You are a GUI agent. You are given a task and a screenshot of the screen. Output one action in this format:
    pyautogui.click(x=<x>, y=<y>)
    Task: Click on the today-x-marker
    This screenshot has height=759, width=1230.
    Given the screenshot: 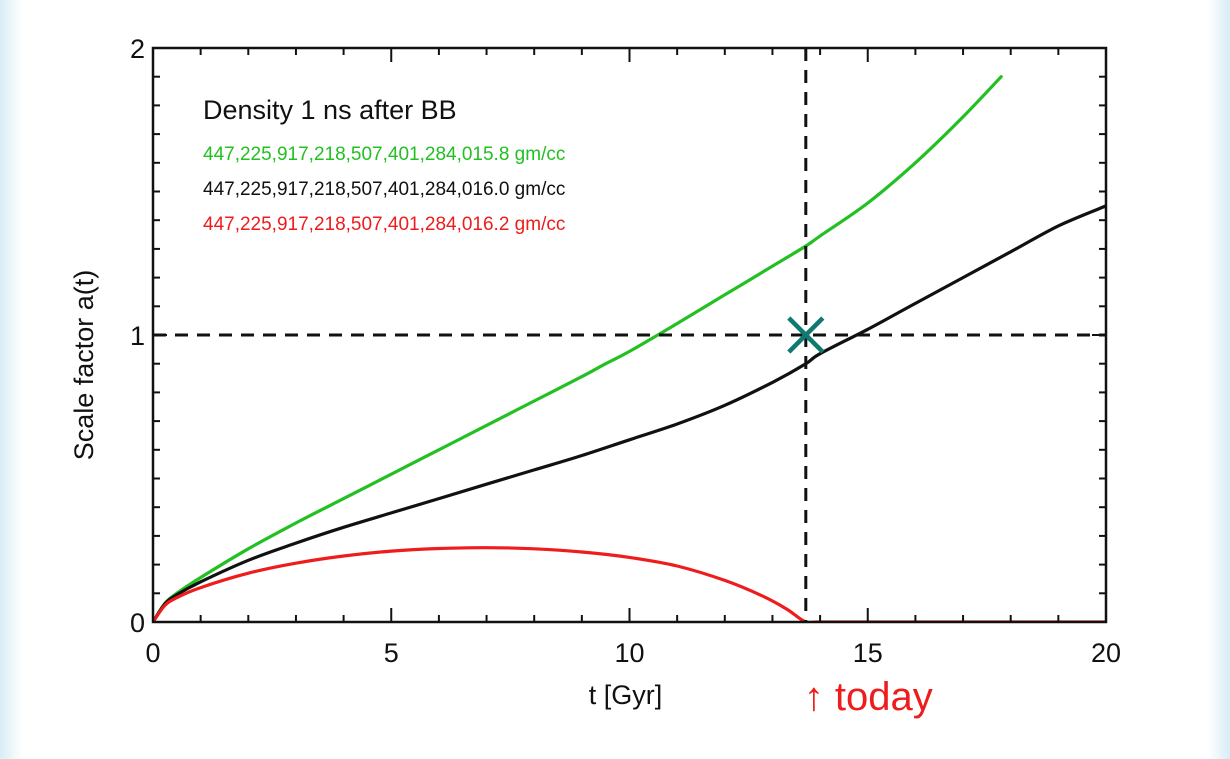 What is the action you would take?
    pyautogui.click(x=806, y=335)
    